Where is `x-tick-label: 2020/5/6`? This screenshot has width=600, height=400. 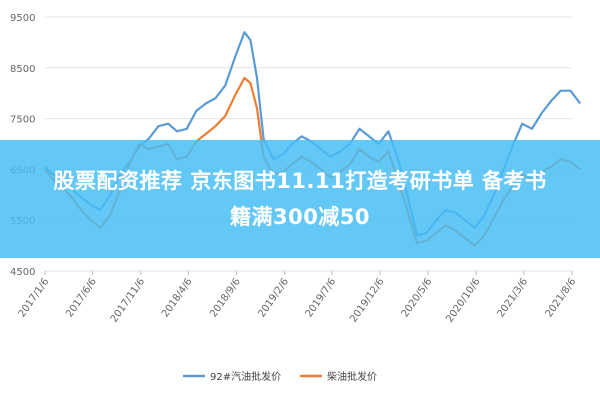
x-tick-label: 2020/5/6 is located at coordinates (417, 297).